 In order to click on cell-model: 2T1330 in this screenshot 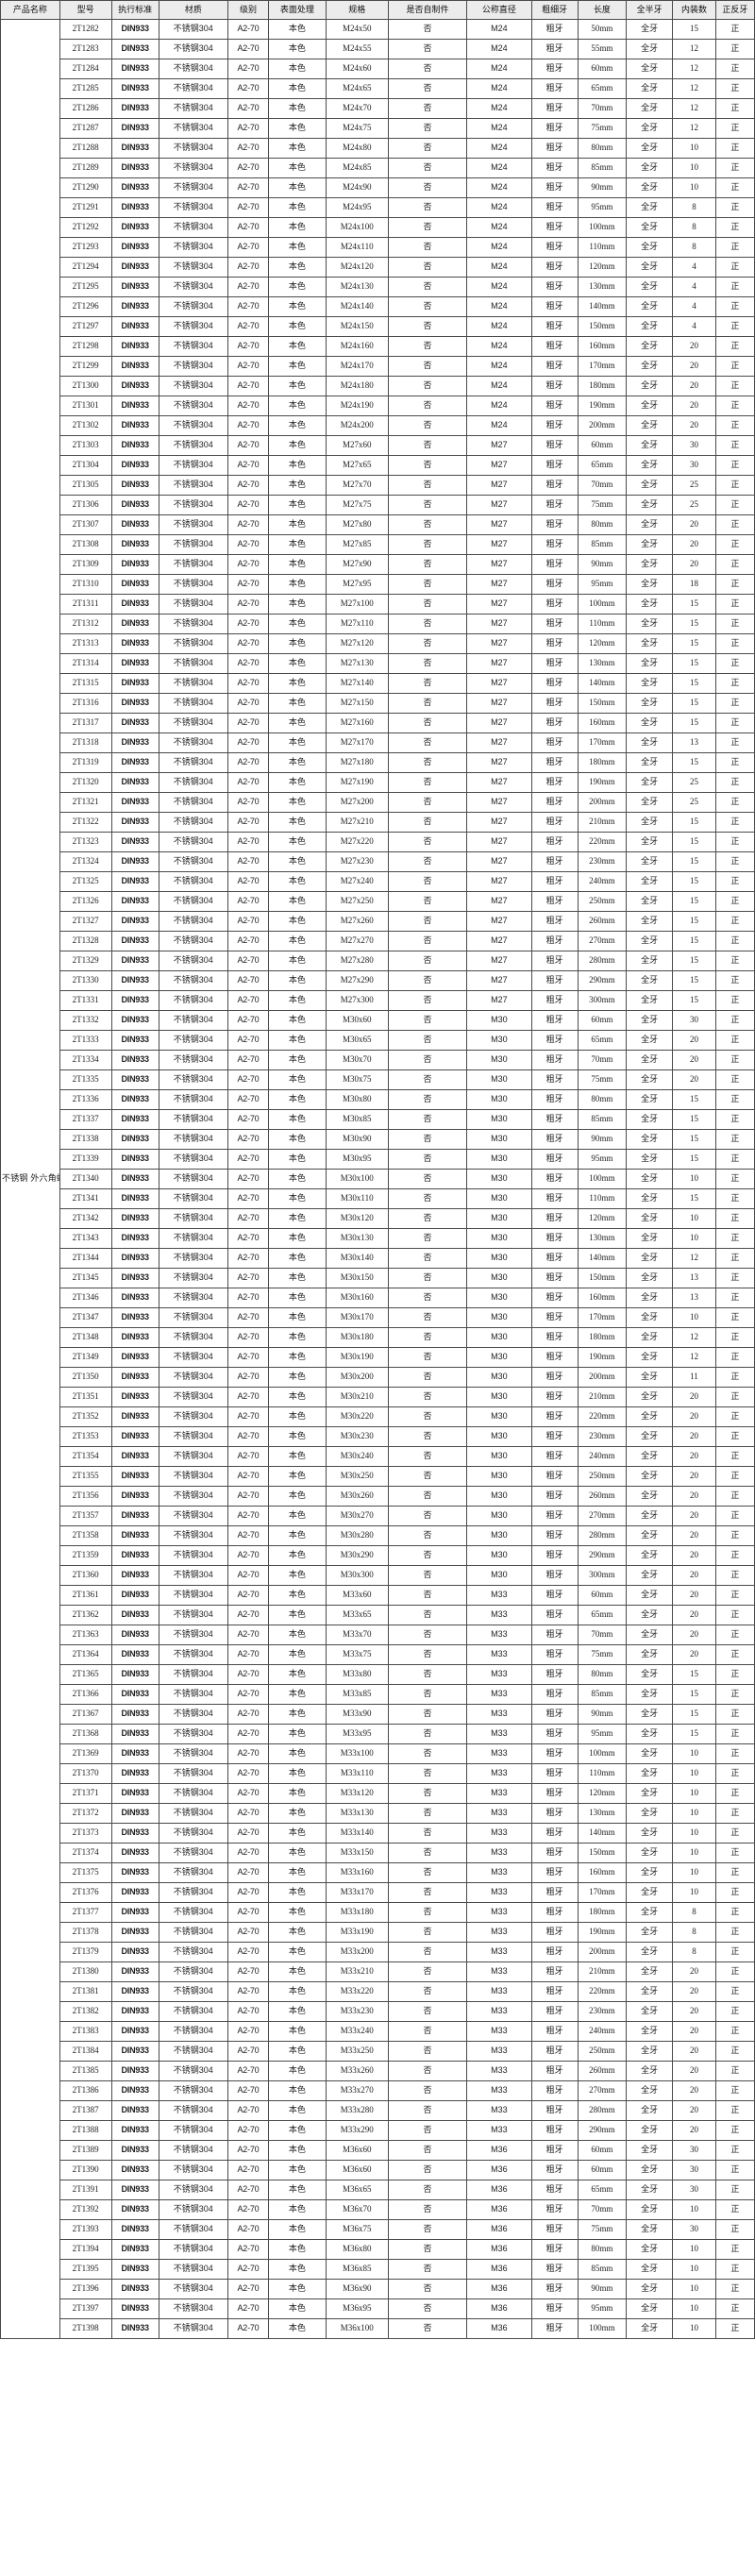, I will do `click(86, 980)`.